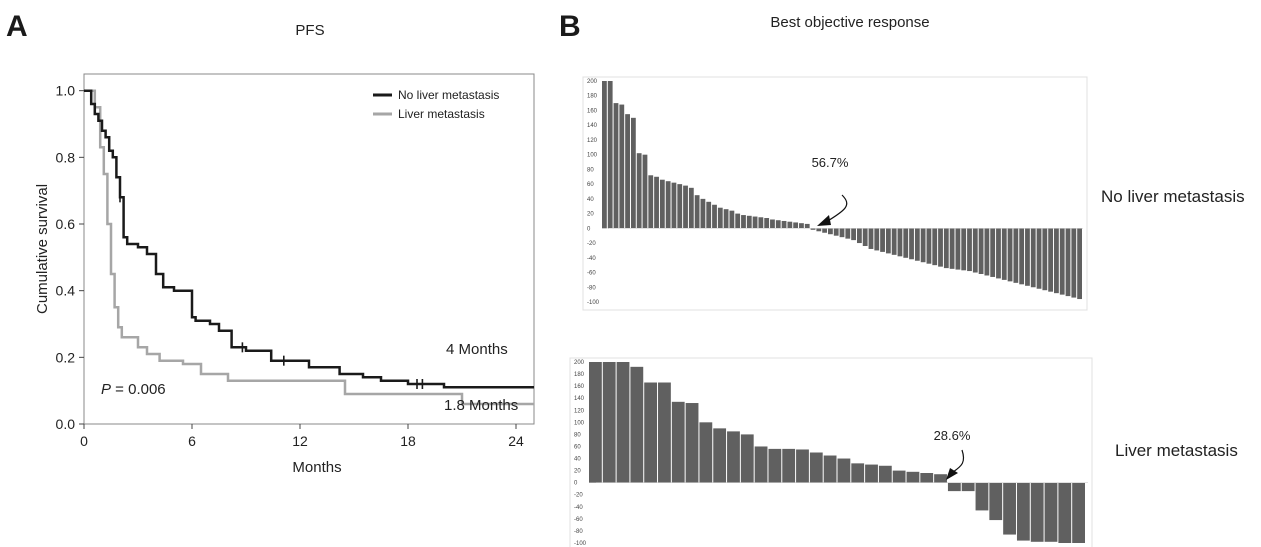 This screenshot has width=1261, height=547. Describe the element at coordinates (592, 126) in the screenshot. I see `waterfall-y-tick: 140` at that location.